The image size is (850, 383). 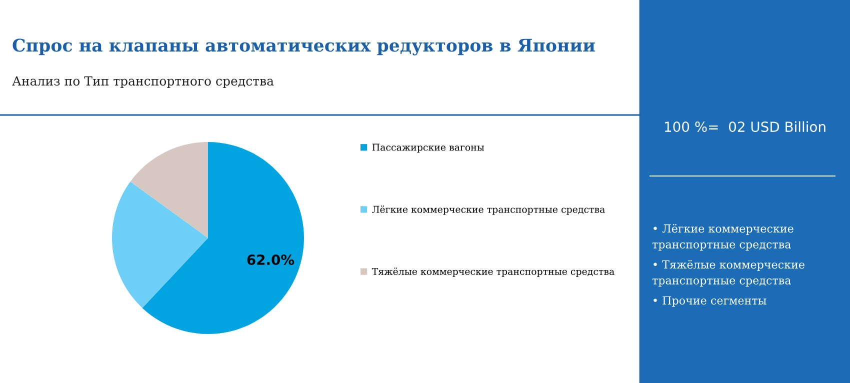 I want to click on chart-subtitle: Анализ по Тип транспортного средства, so click(x=143, y=82).